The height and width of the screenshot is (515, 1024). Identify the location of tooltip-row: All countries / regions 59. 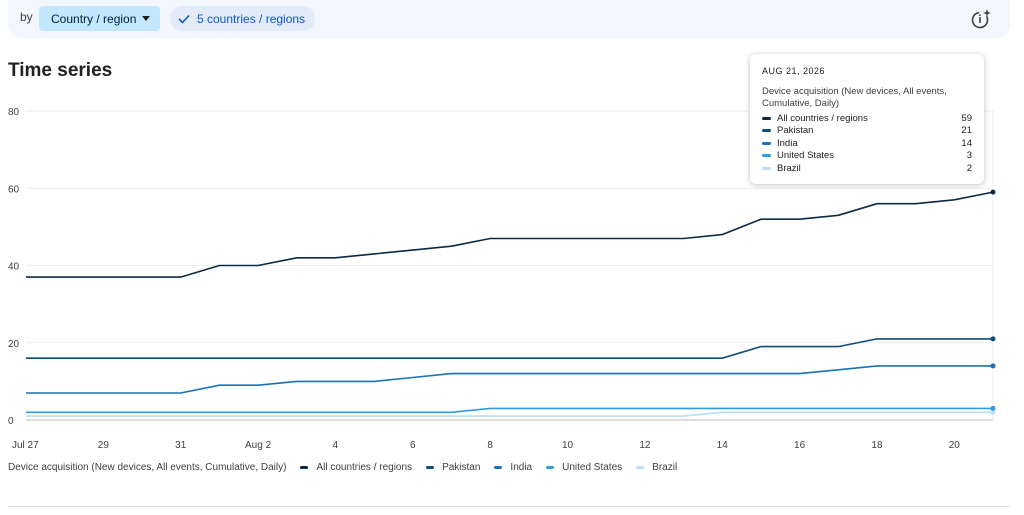
(867, 118).